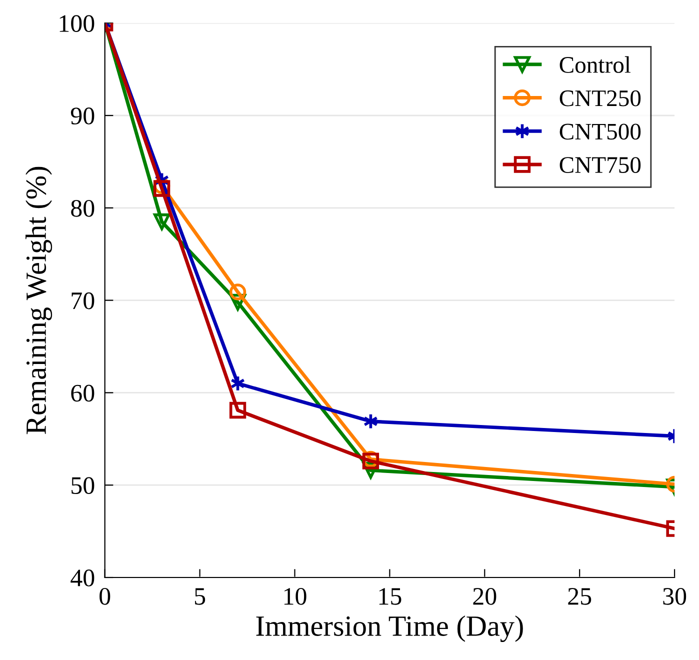 Image resolution: width=699 pixels, height=660 pixels. I want to click on y-tick-label: 70, so click(83, 301).